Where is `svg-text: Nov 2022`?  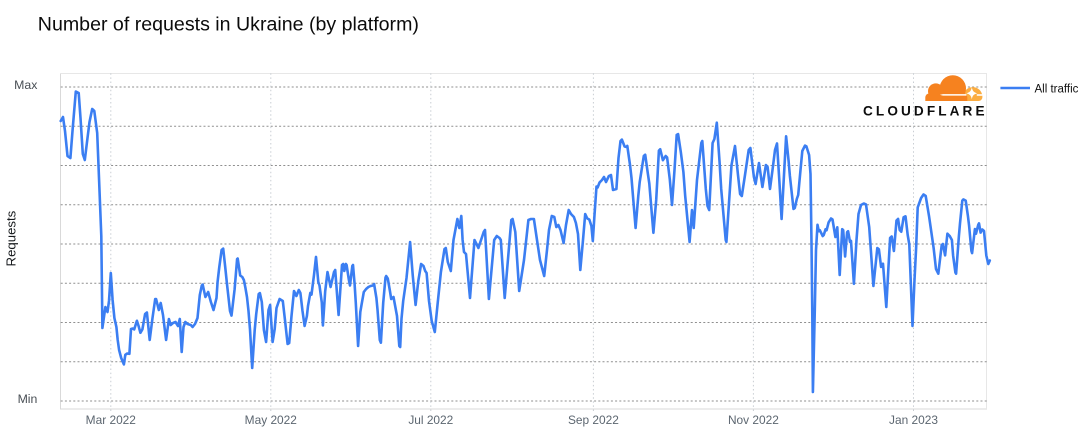
svg-text: Nov 2022 is located at coordinates (753, 420).